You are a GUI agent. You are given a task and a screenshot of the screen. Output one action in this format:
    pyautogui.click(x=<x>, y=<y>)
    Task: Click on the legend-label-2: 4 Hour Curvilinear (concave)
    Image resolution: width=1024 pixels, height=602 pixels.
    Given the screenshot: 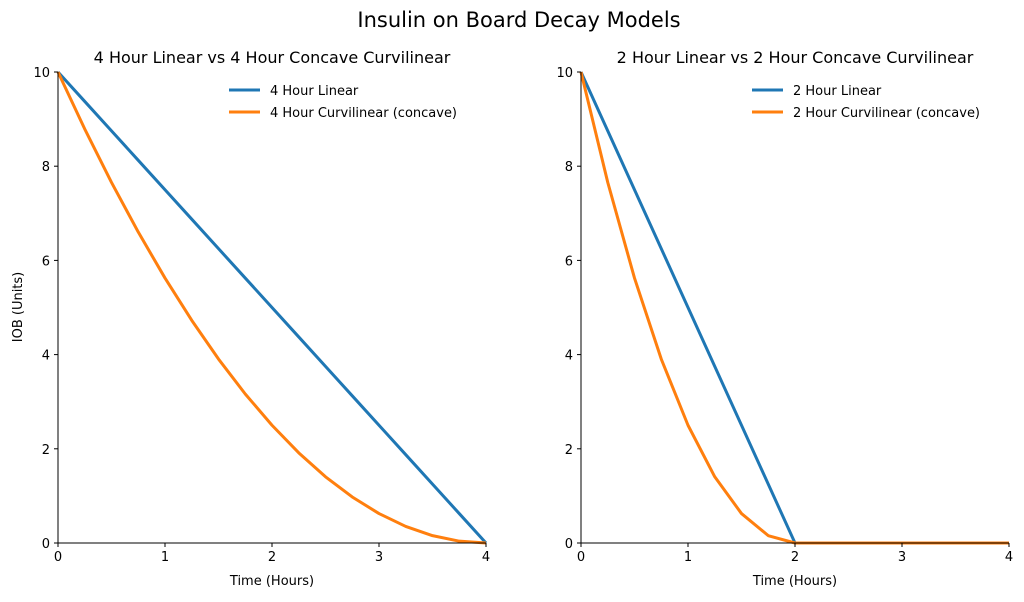 What is the action you would take?
    pyautogui.click(x=363, y=113)
    